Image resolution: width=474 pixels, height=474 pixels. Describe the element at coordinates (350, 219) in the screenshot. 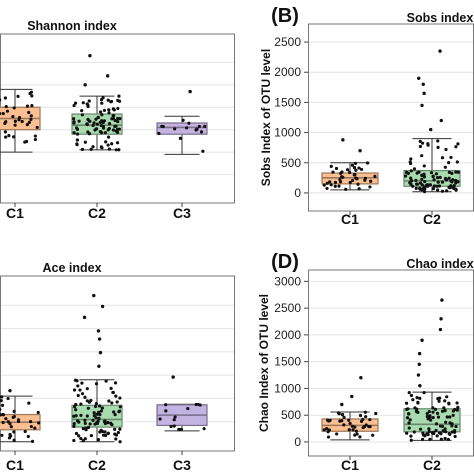

I see `category-label: C1` at that location.